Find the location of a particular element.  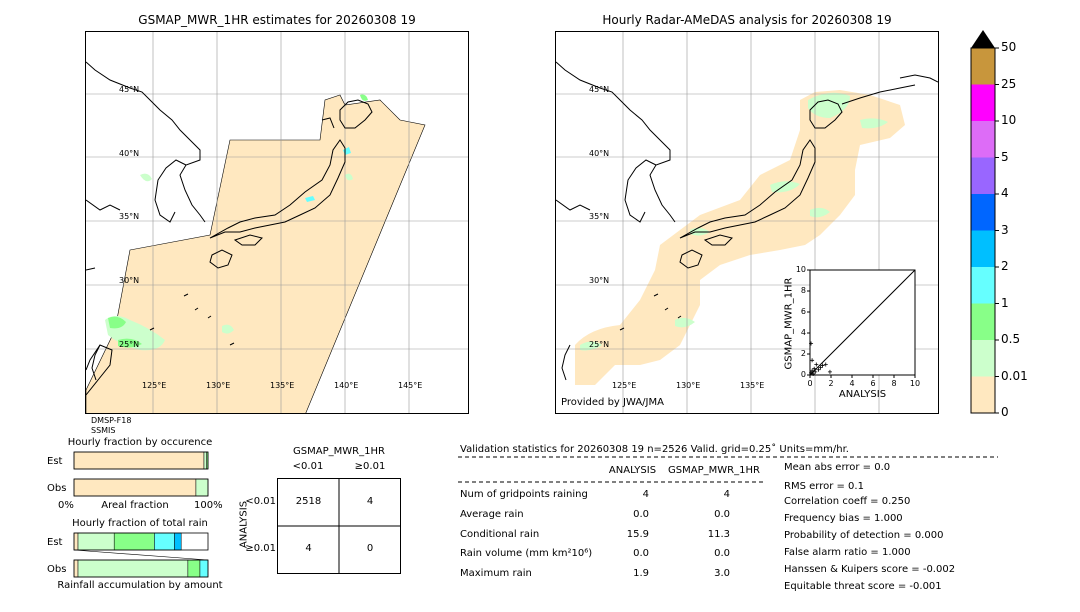

colorbar-label: 5 is located at coordinates (1005, 156).